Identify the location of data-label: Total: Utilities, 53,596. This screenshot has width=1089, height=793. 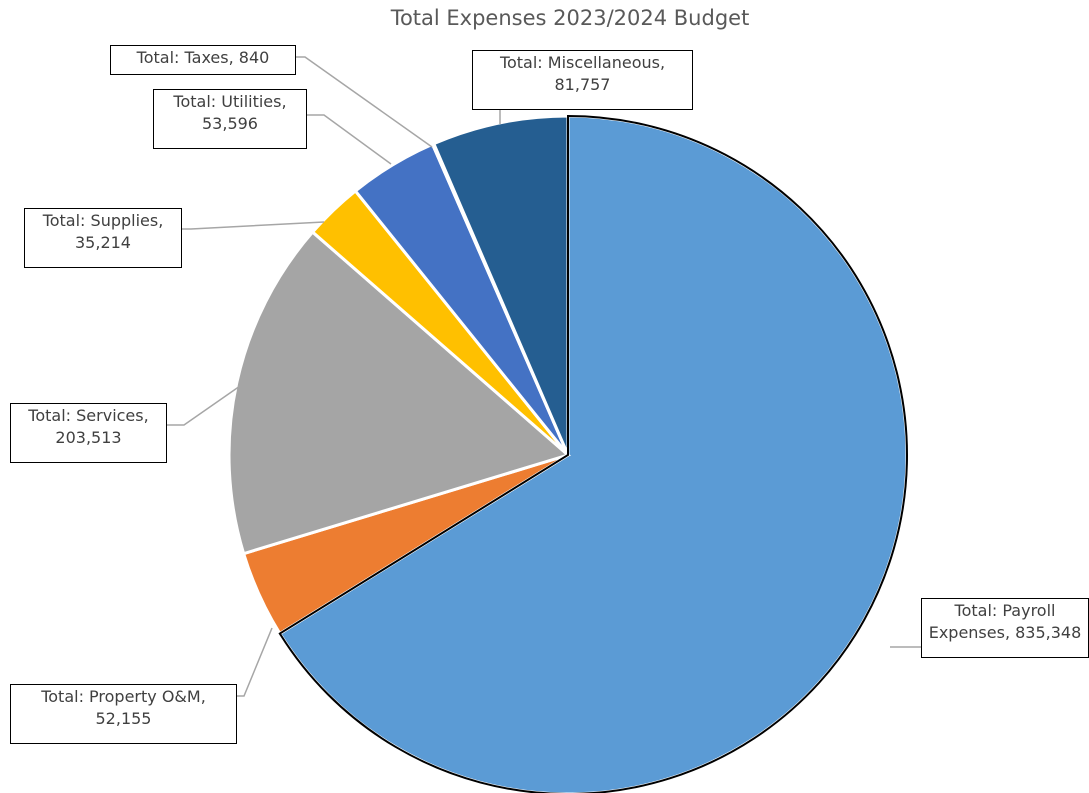
(230, 119).